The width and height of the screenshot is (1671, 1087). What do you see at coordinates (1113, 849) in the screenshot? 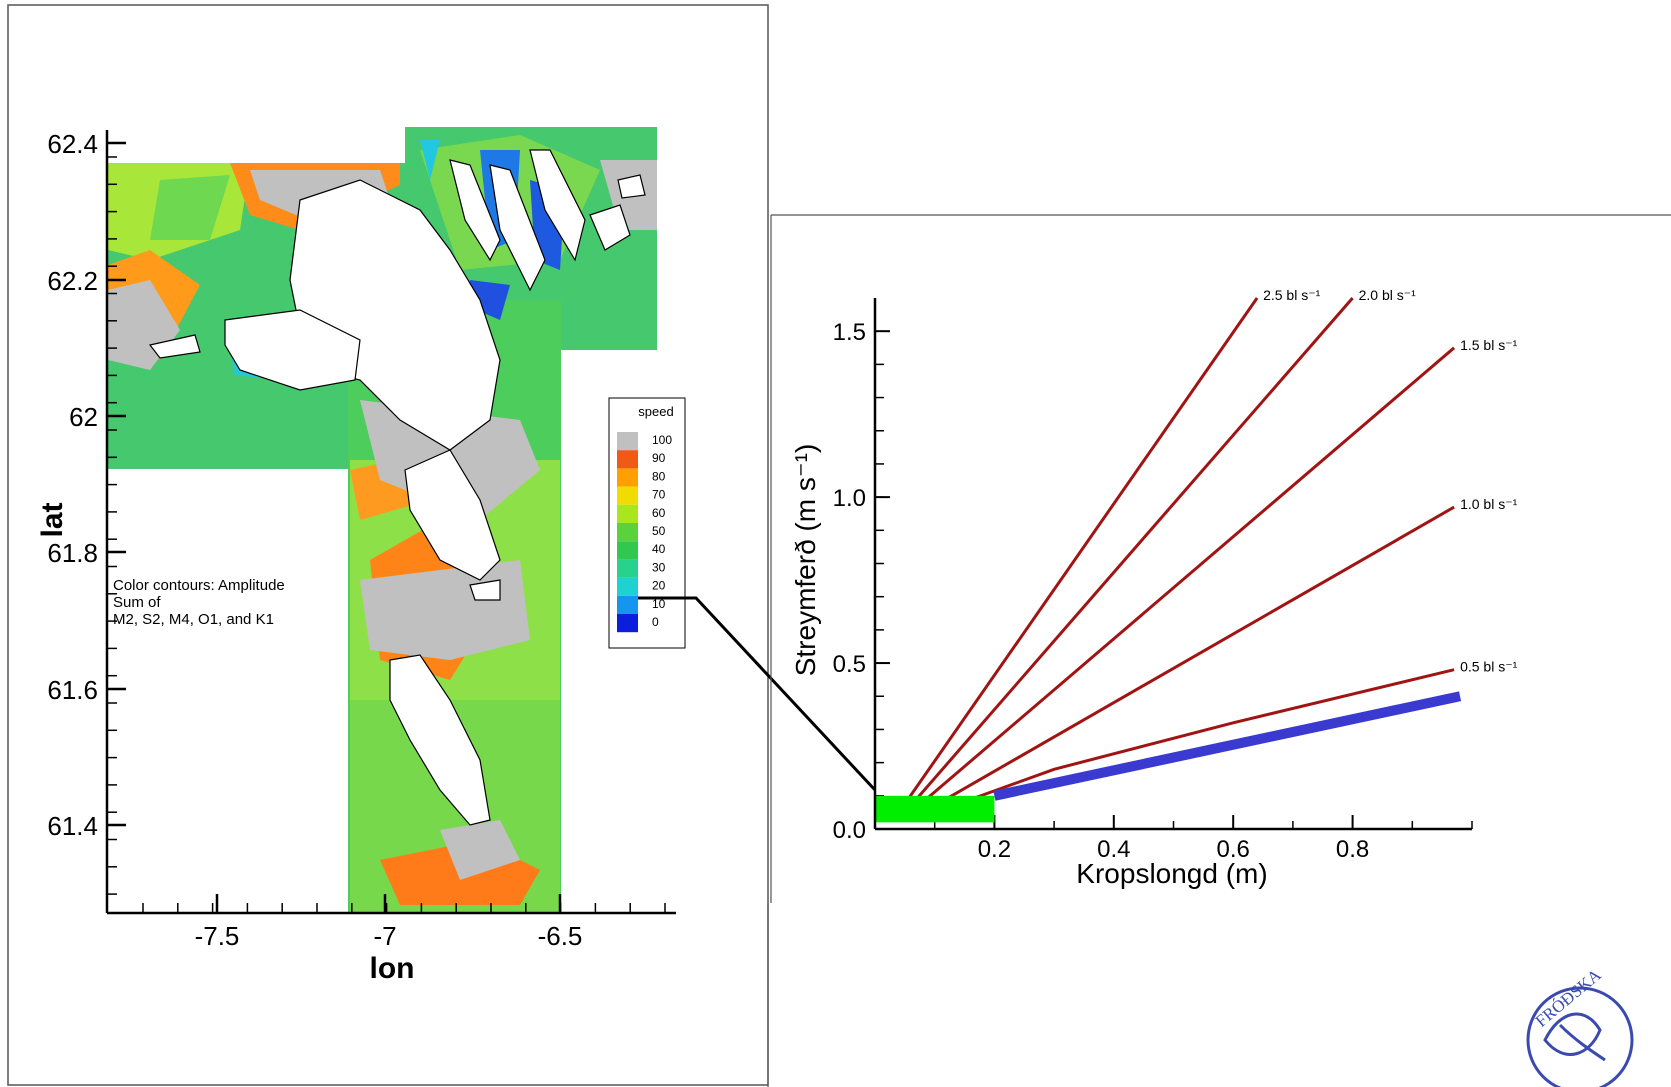
I see `chart-x-tick-label: 0.4` at bounding box center [1113, 849].